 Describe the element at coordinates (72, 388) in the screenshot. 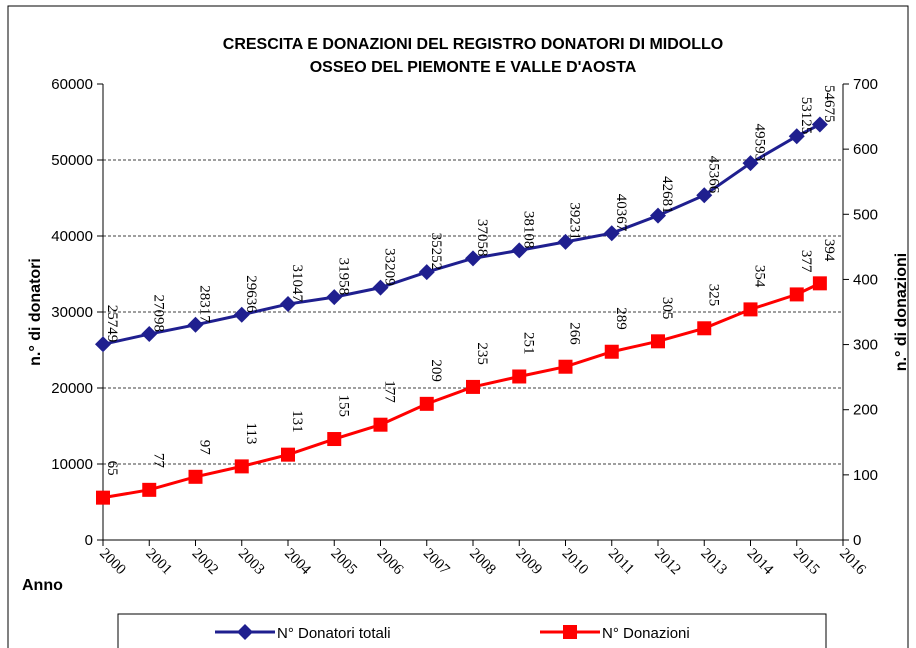

I see `y-tick-label: 20000` at that location.